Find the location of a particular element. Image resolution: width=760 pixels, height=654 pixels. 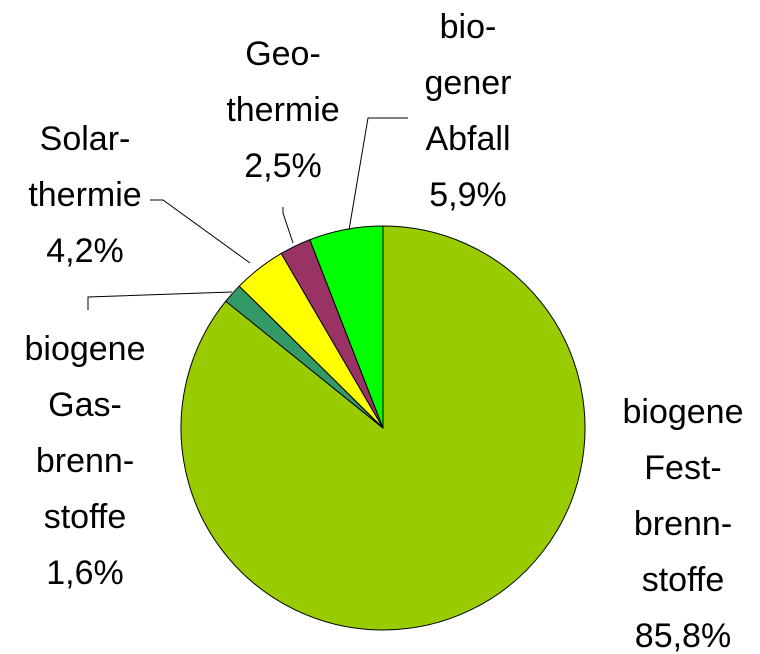

value-label: 5,9% is located at coordinates (468, 195).